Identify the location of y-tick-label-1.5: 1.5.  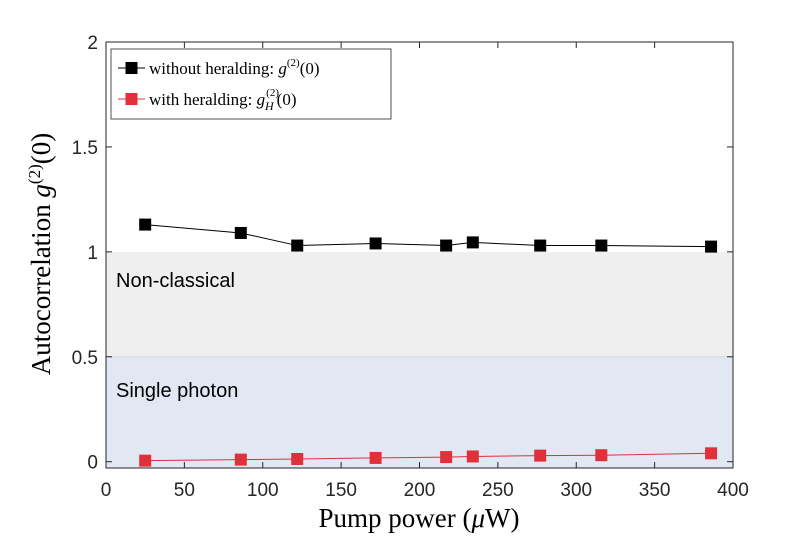
(85, 148).